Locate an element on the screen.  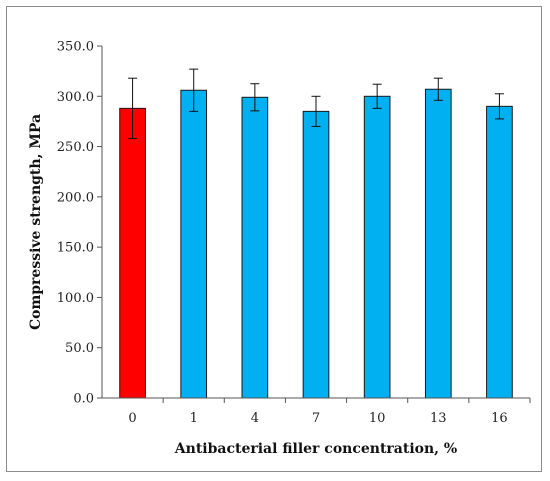
y-axis-title: Compressive strength, MPa is located at coordinates (36, 222).